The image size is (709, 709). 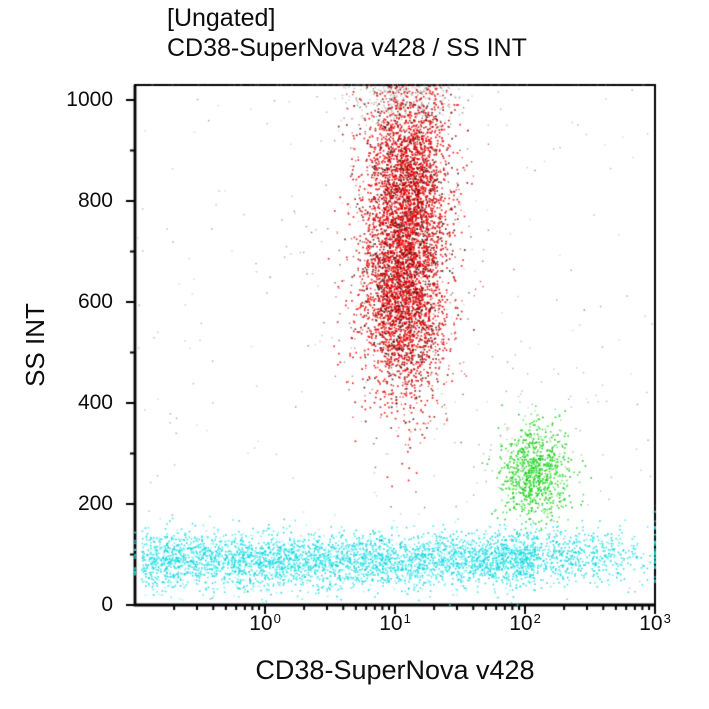 I want to click on y-axis-title: SS INT, so click(x=35, y=345).